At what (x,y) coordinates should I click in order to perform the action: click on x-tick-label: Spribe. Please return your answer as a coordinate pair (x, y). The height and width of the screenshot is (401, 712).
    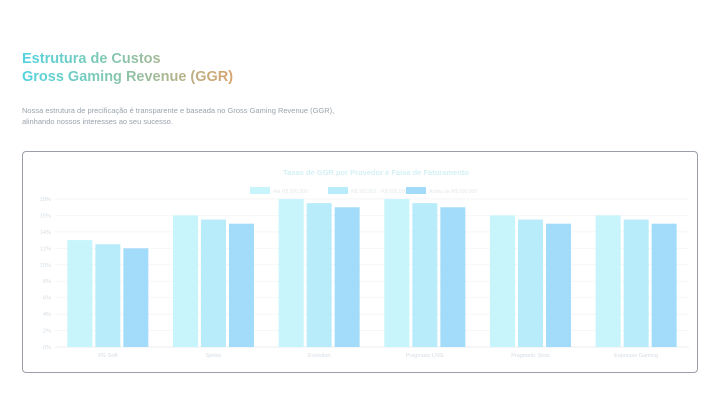
    Looking at the image, I should click on (214, 356).